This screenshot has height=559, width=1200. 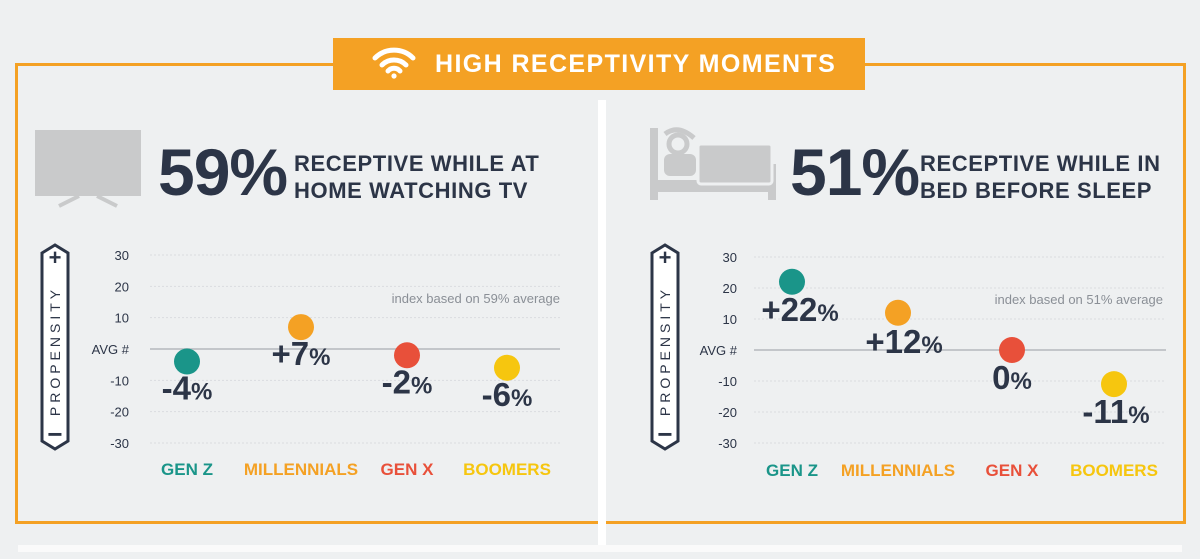 I want to click on data-label: -6%, so click(x=507, y=394).